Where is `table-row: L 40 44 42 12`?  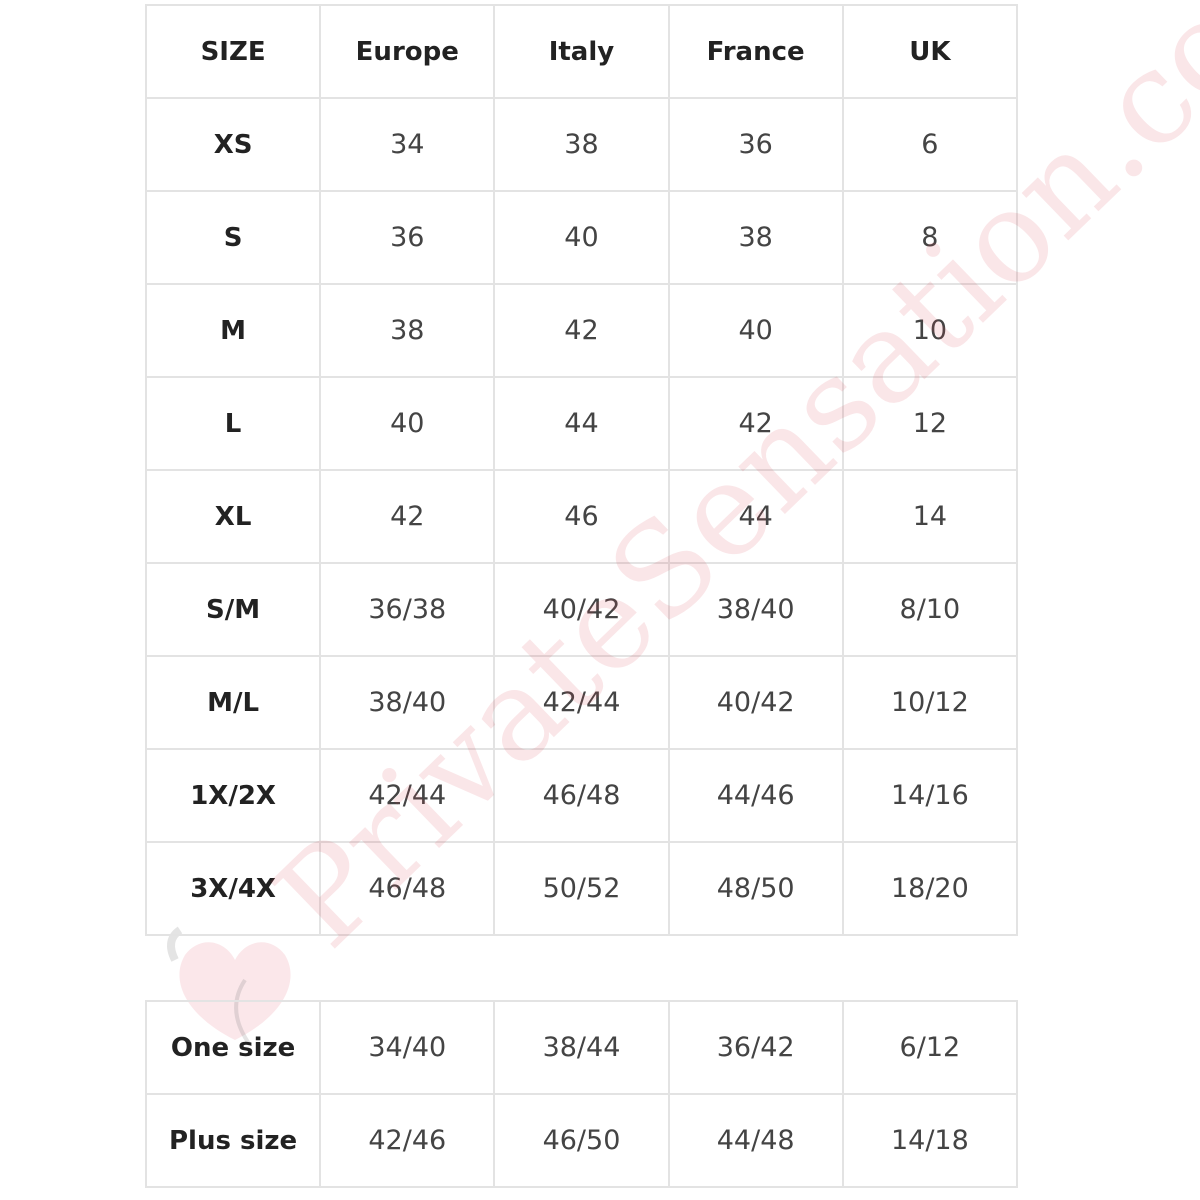 table-row: L 40 44 42 12 is located at coordinates (581, 423).